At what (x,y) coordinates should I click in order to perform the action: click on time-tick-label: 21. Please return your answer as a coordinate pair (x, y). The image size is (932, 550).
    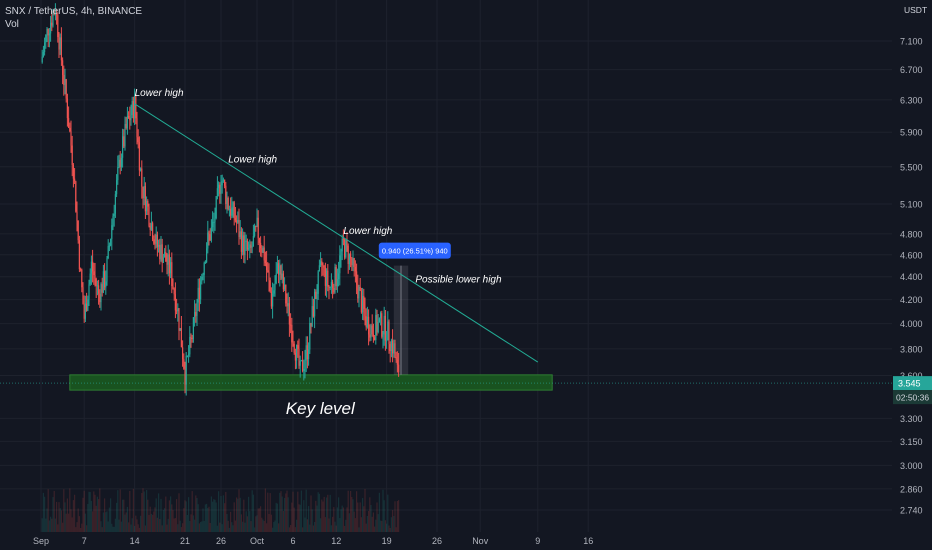
    Looking at the image, I should click on (185, 541).